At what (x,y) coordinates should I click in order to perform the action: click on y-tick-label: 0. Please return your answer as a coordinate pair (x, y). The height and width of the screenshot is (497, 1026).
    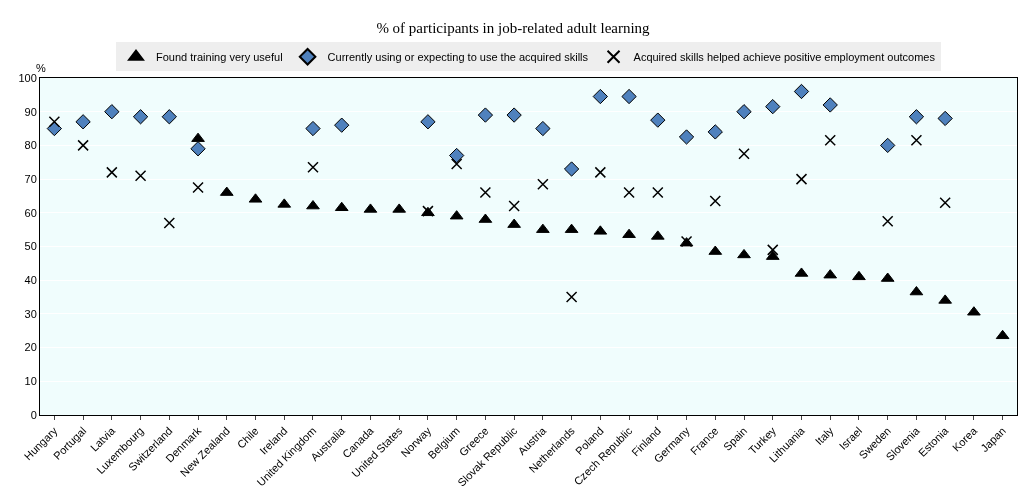
    Looking at the image, I should click on (33, 414).